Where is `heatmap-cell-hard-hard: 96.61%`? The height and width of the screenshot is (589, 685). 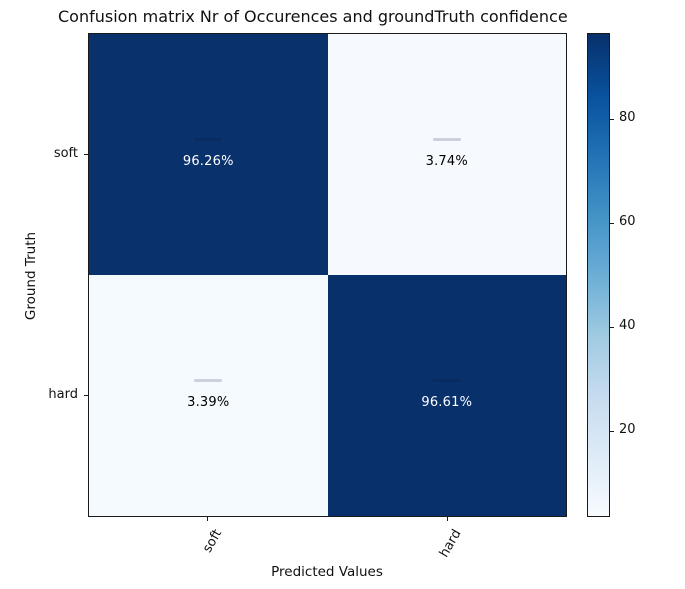
heatmap-cell-hard-hard: 96.61% is located at coordinates (446, 395).